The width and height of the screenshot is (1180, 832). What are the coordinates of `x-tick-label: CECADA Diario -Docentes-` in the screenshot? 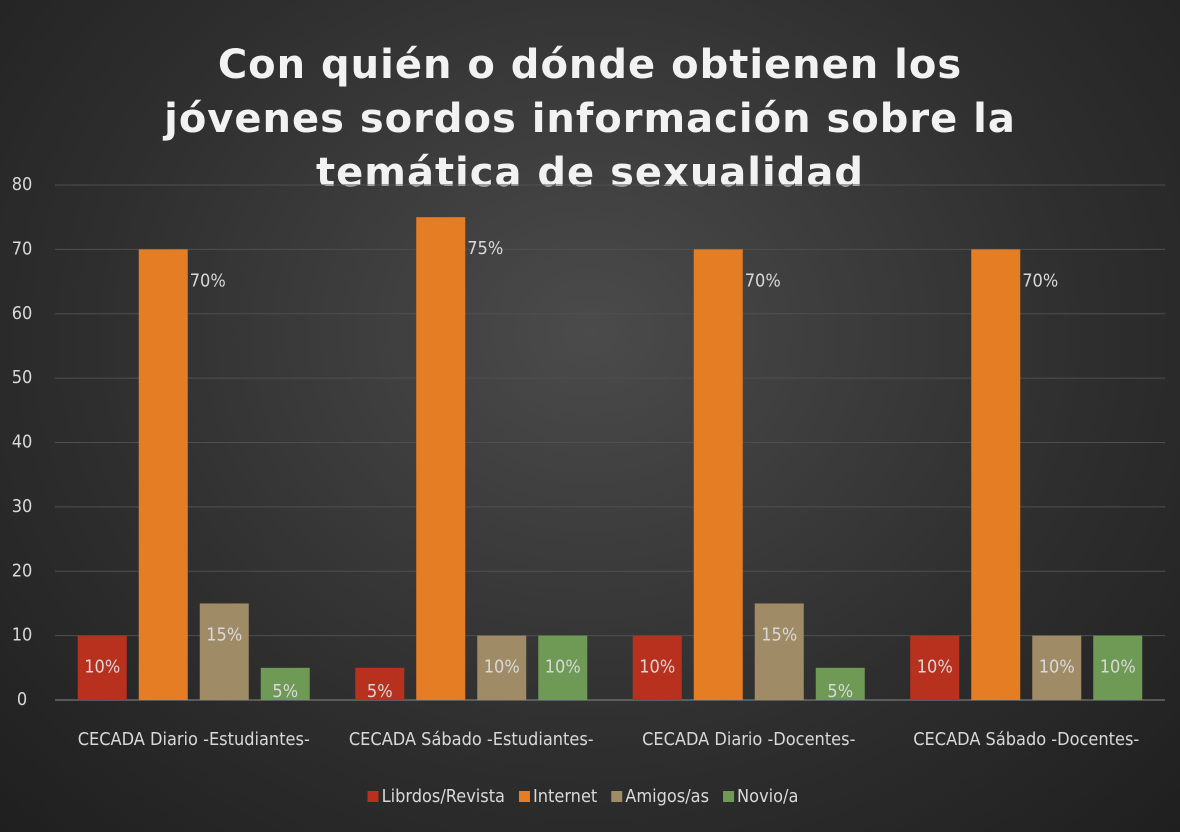 It's located at (749, 739).